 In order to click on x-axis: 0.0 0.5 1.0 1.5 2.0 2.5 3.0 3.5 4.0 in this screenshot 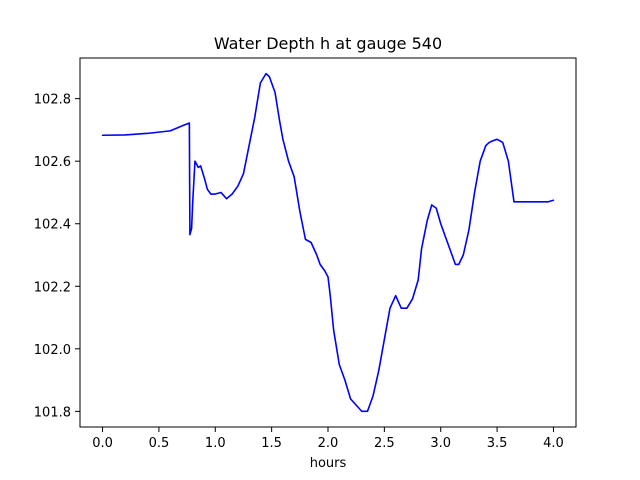, I will do `click(328, 439)`.